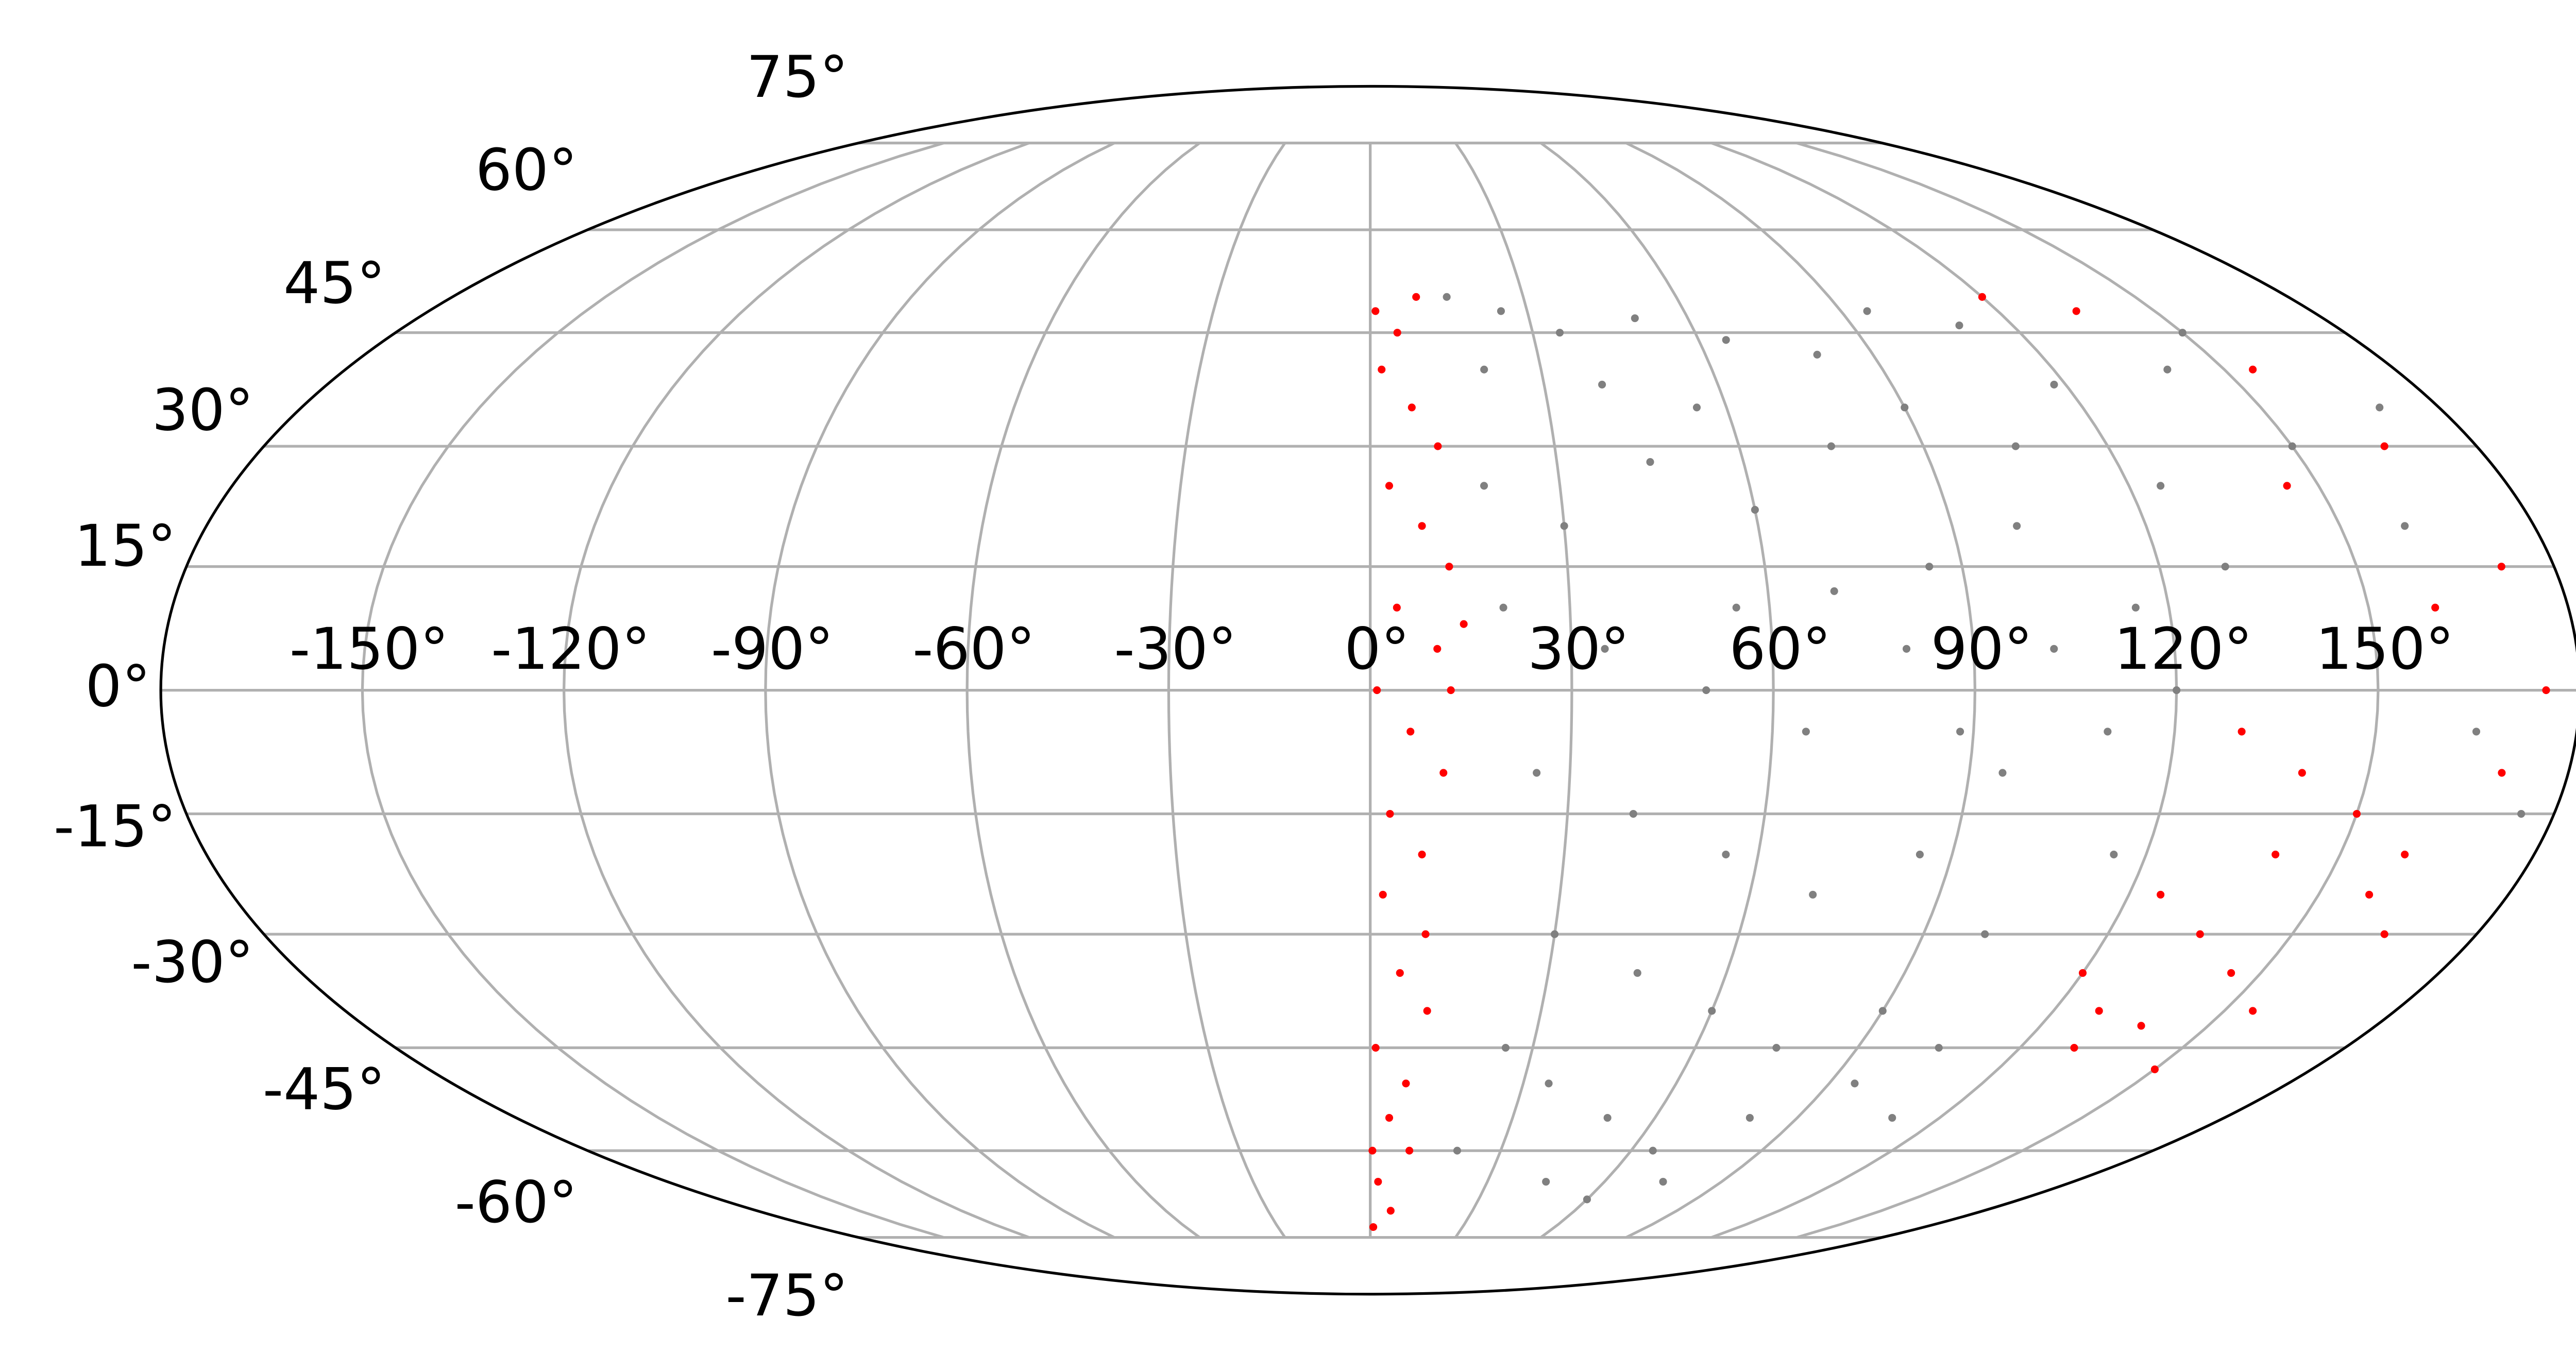 The width and height of the screenshot is (2576, 1352). I want to click on y-tick-label: -45°, so click(324, 1089).